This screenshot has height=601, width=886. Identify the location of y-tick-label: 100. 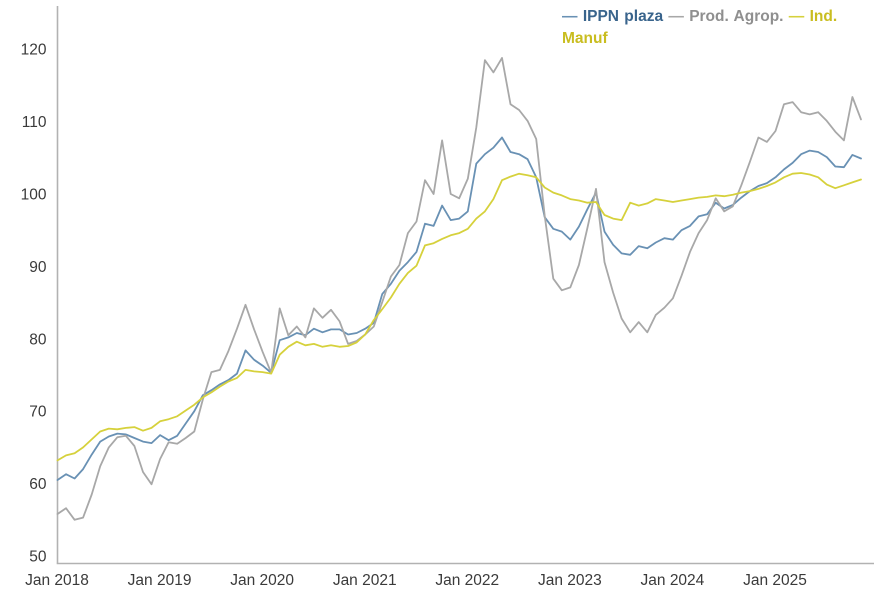
(34, 195).